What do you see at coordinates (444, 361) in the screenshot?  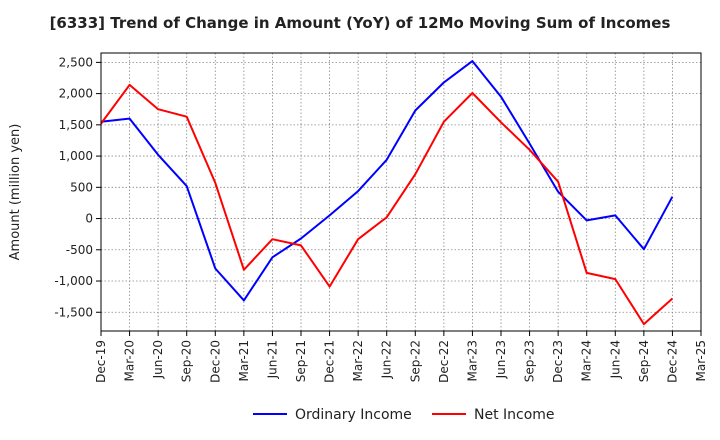 I see `x-tick-label: Dec-22` at bounding box center [444, 361].